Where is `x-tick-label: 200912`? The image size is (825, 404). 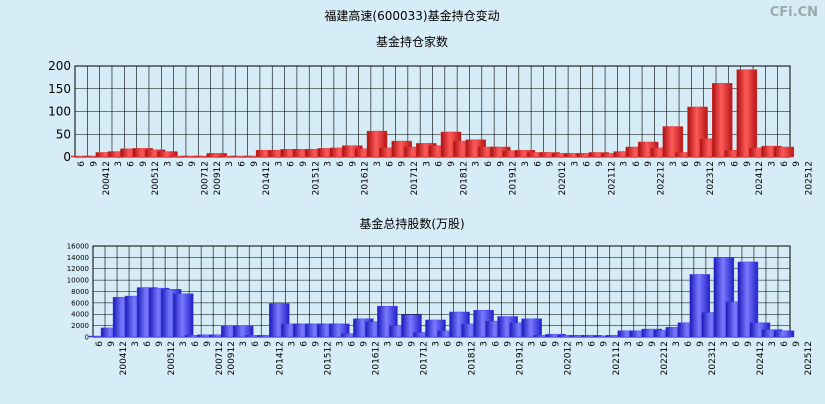 x-tick-label: 200912 is located at coordinates (218, 178).